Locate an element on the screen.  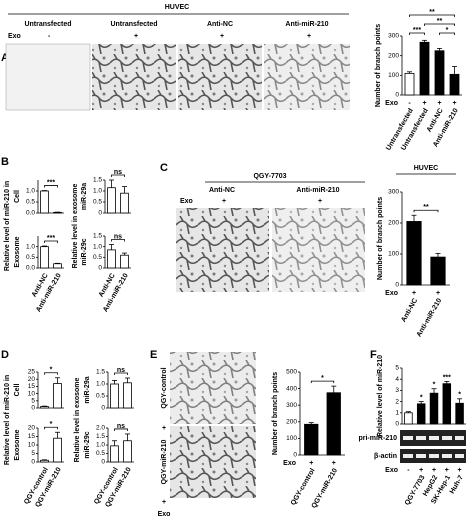
gel-label: pri-miR-210 is located at coordinates (377, 438).